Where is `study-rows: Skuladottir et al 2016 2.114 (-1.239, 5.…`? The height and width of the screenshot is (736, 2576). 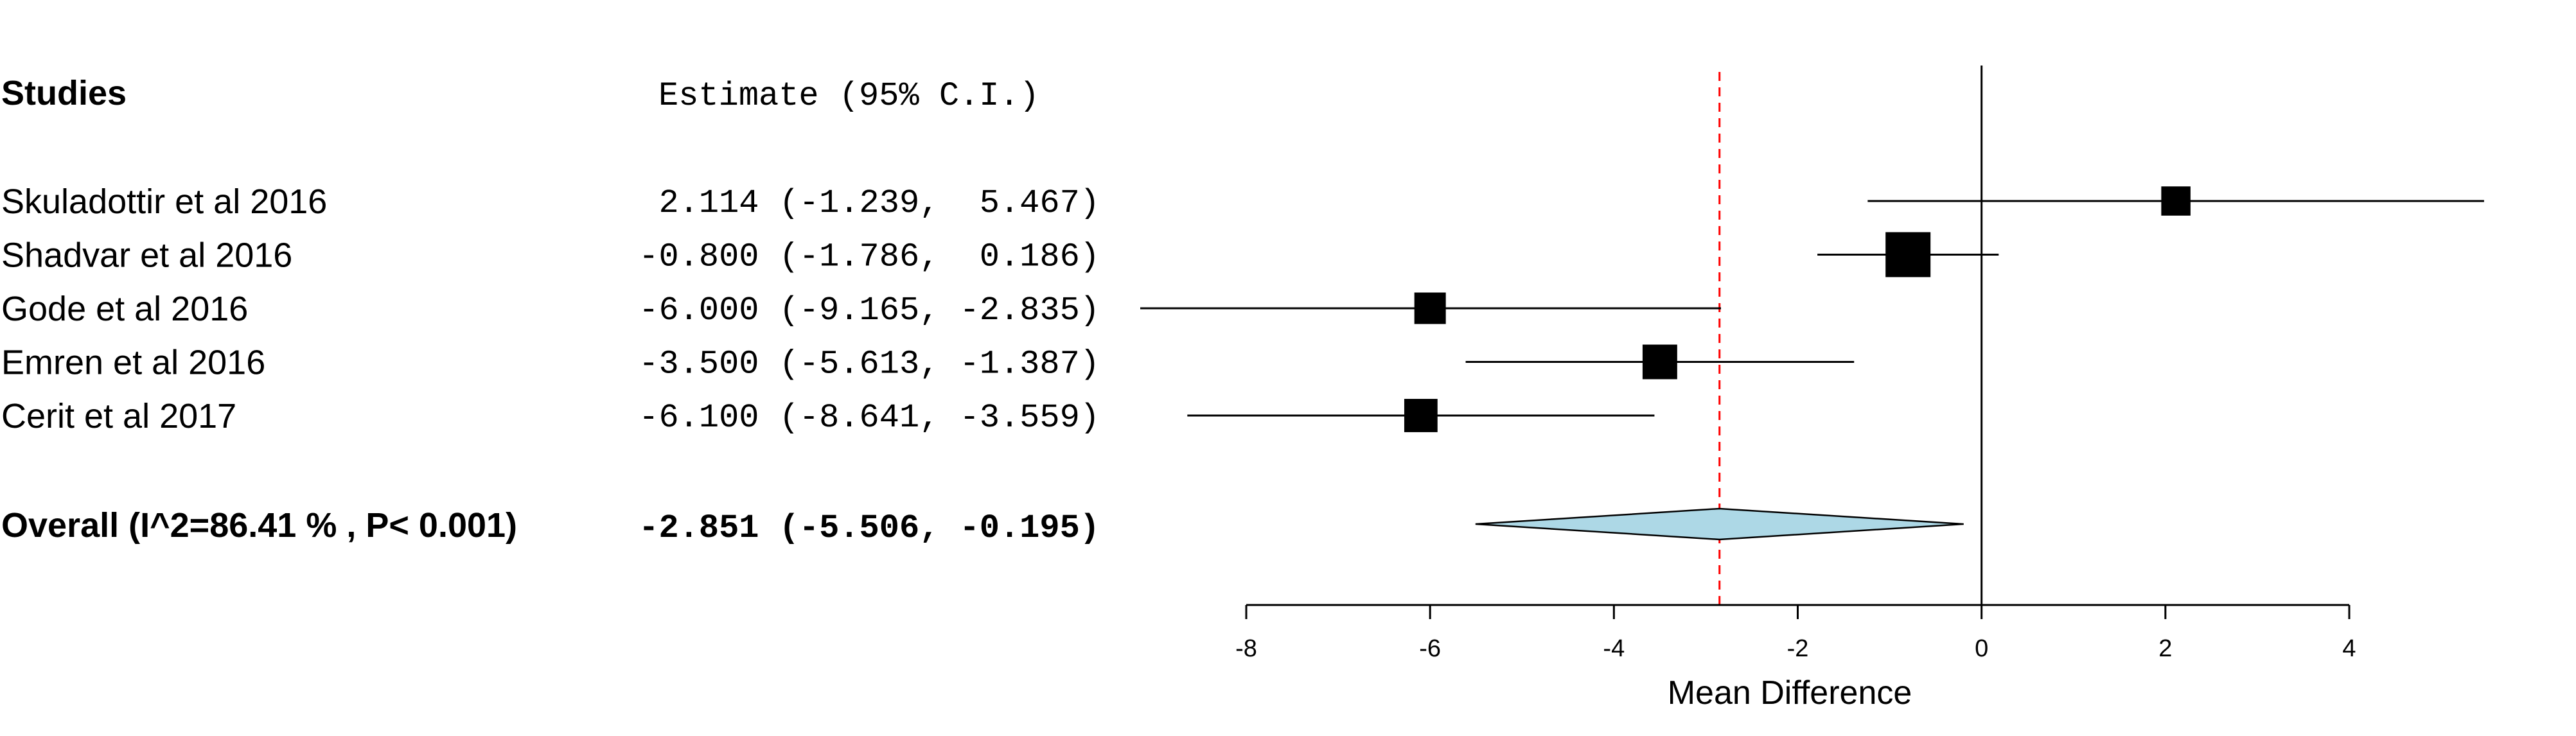 study-rows: Skuladottir et al 2016 2.114 (-1.239, 5.… is located at coordinates (550, 309).